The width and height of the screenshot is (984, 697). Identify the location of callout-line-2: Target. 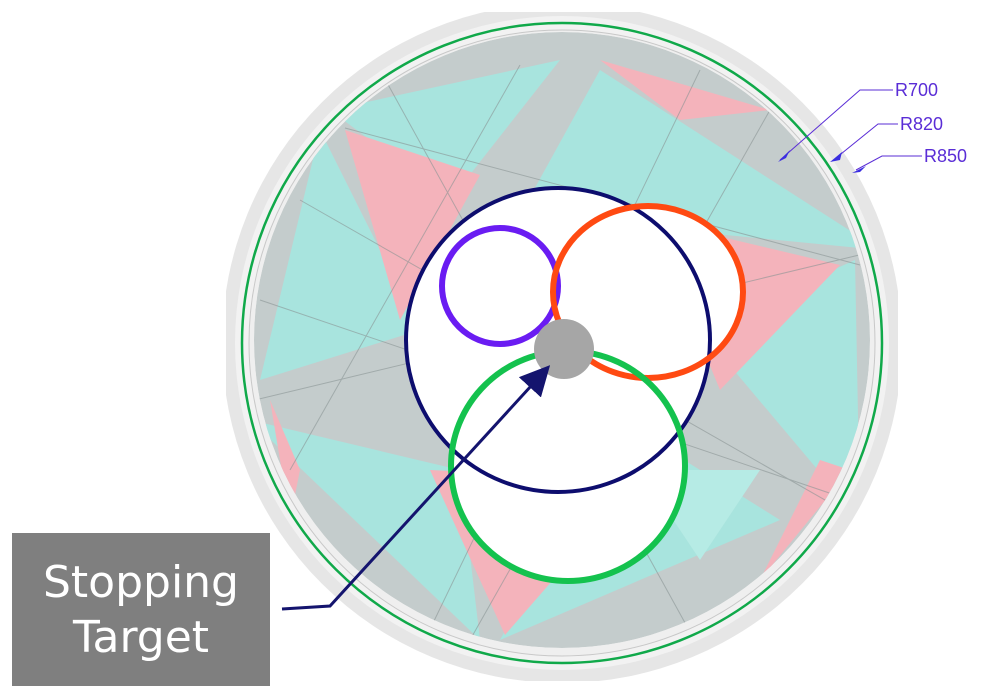
(141, 637).